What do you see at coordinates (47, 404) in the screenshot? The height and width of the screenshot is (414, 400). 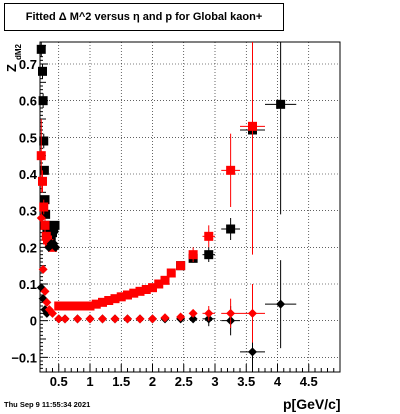 I see `timestamp: Thu Sep 9 11:55:34 2021` at bounding box center [47, 404].